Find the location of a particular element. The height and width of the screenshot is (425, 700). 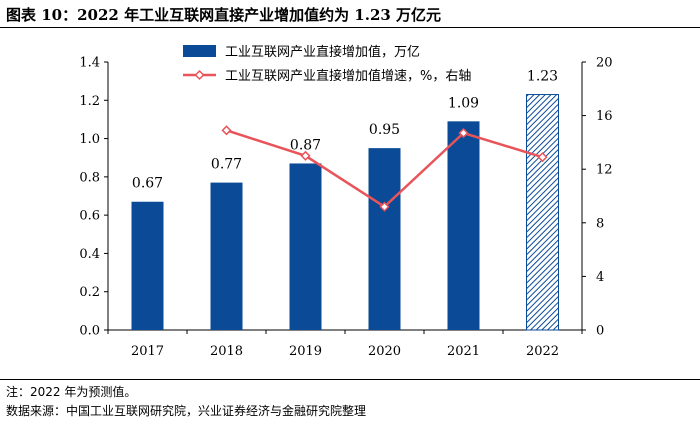

top-rule is located at coordinates (350, 27).